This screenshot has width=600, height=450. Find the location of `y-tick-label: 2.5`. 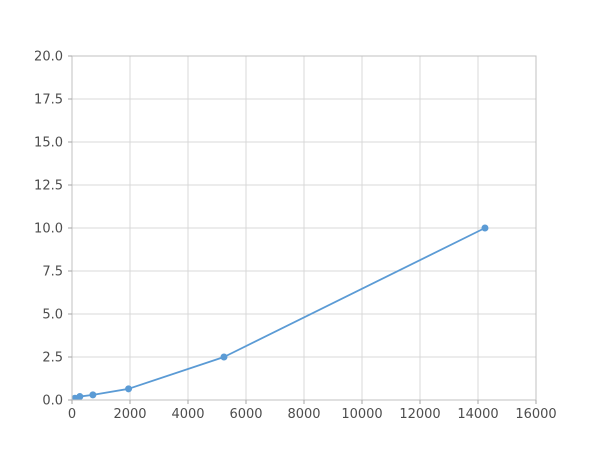

y-tick-label: 2.5 is located at coordinates (52, 358).